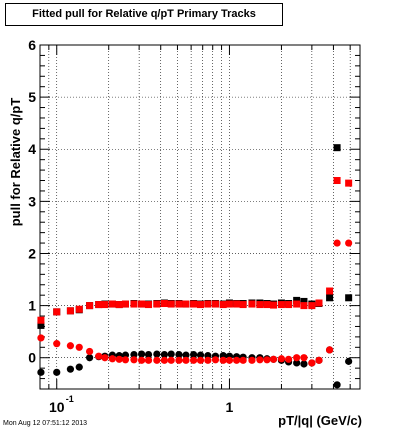  I want to click on x-tick-labels: 10 -1 1, so click(141, 404).